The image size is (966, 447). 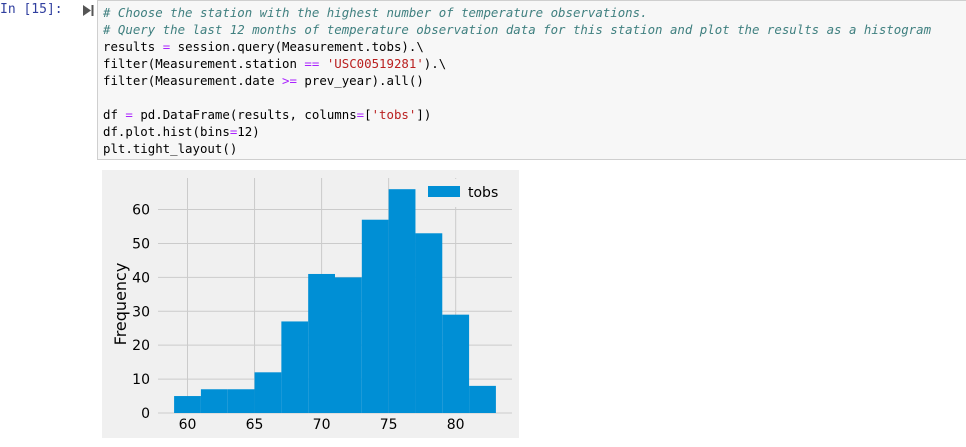 What do you see at coordinates (141, 380) in the screenshot?
I see `y-tick-label: 10` at bounding box center [141, 380].